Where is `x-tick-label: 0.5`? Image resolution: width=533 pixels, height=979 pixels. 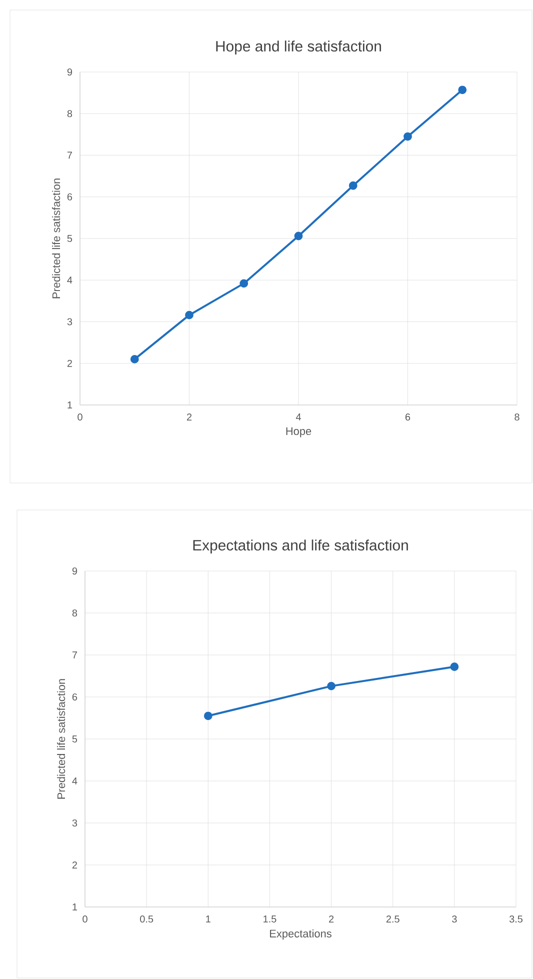
x-tick-label: 0.5 is located at coordinates (147, 919).